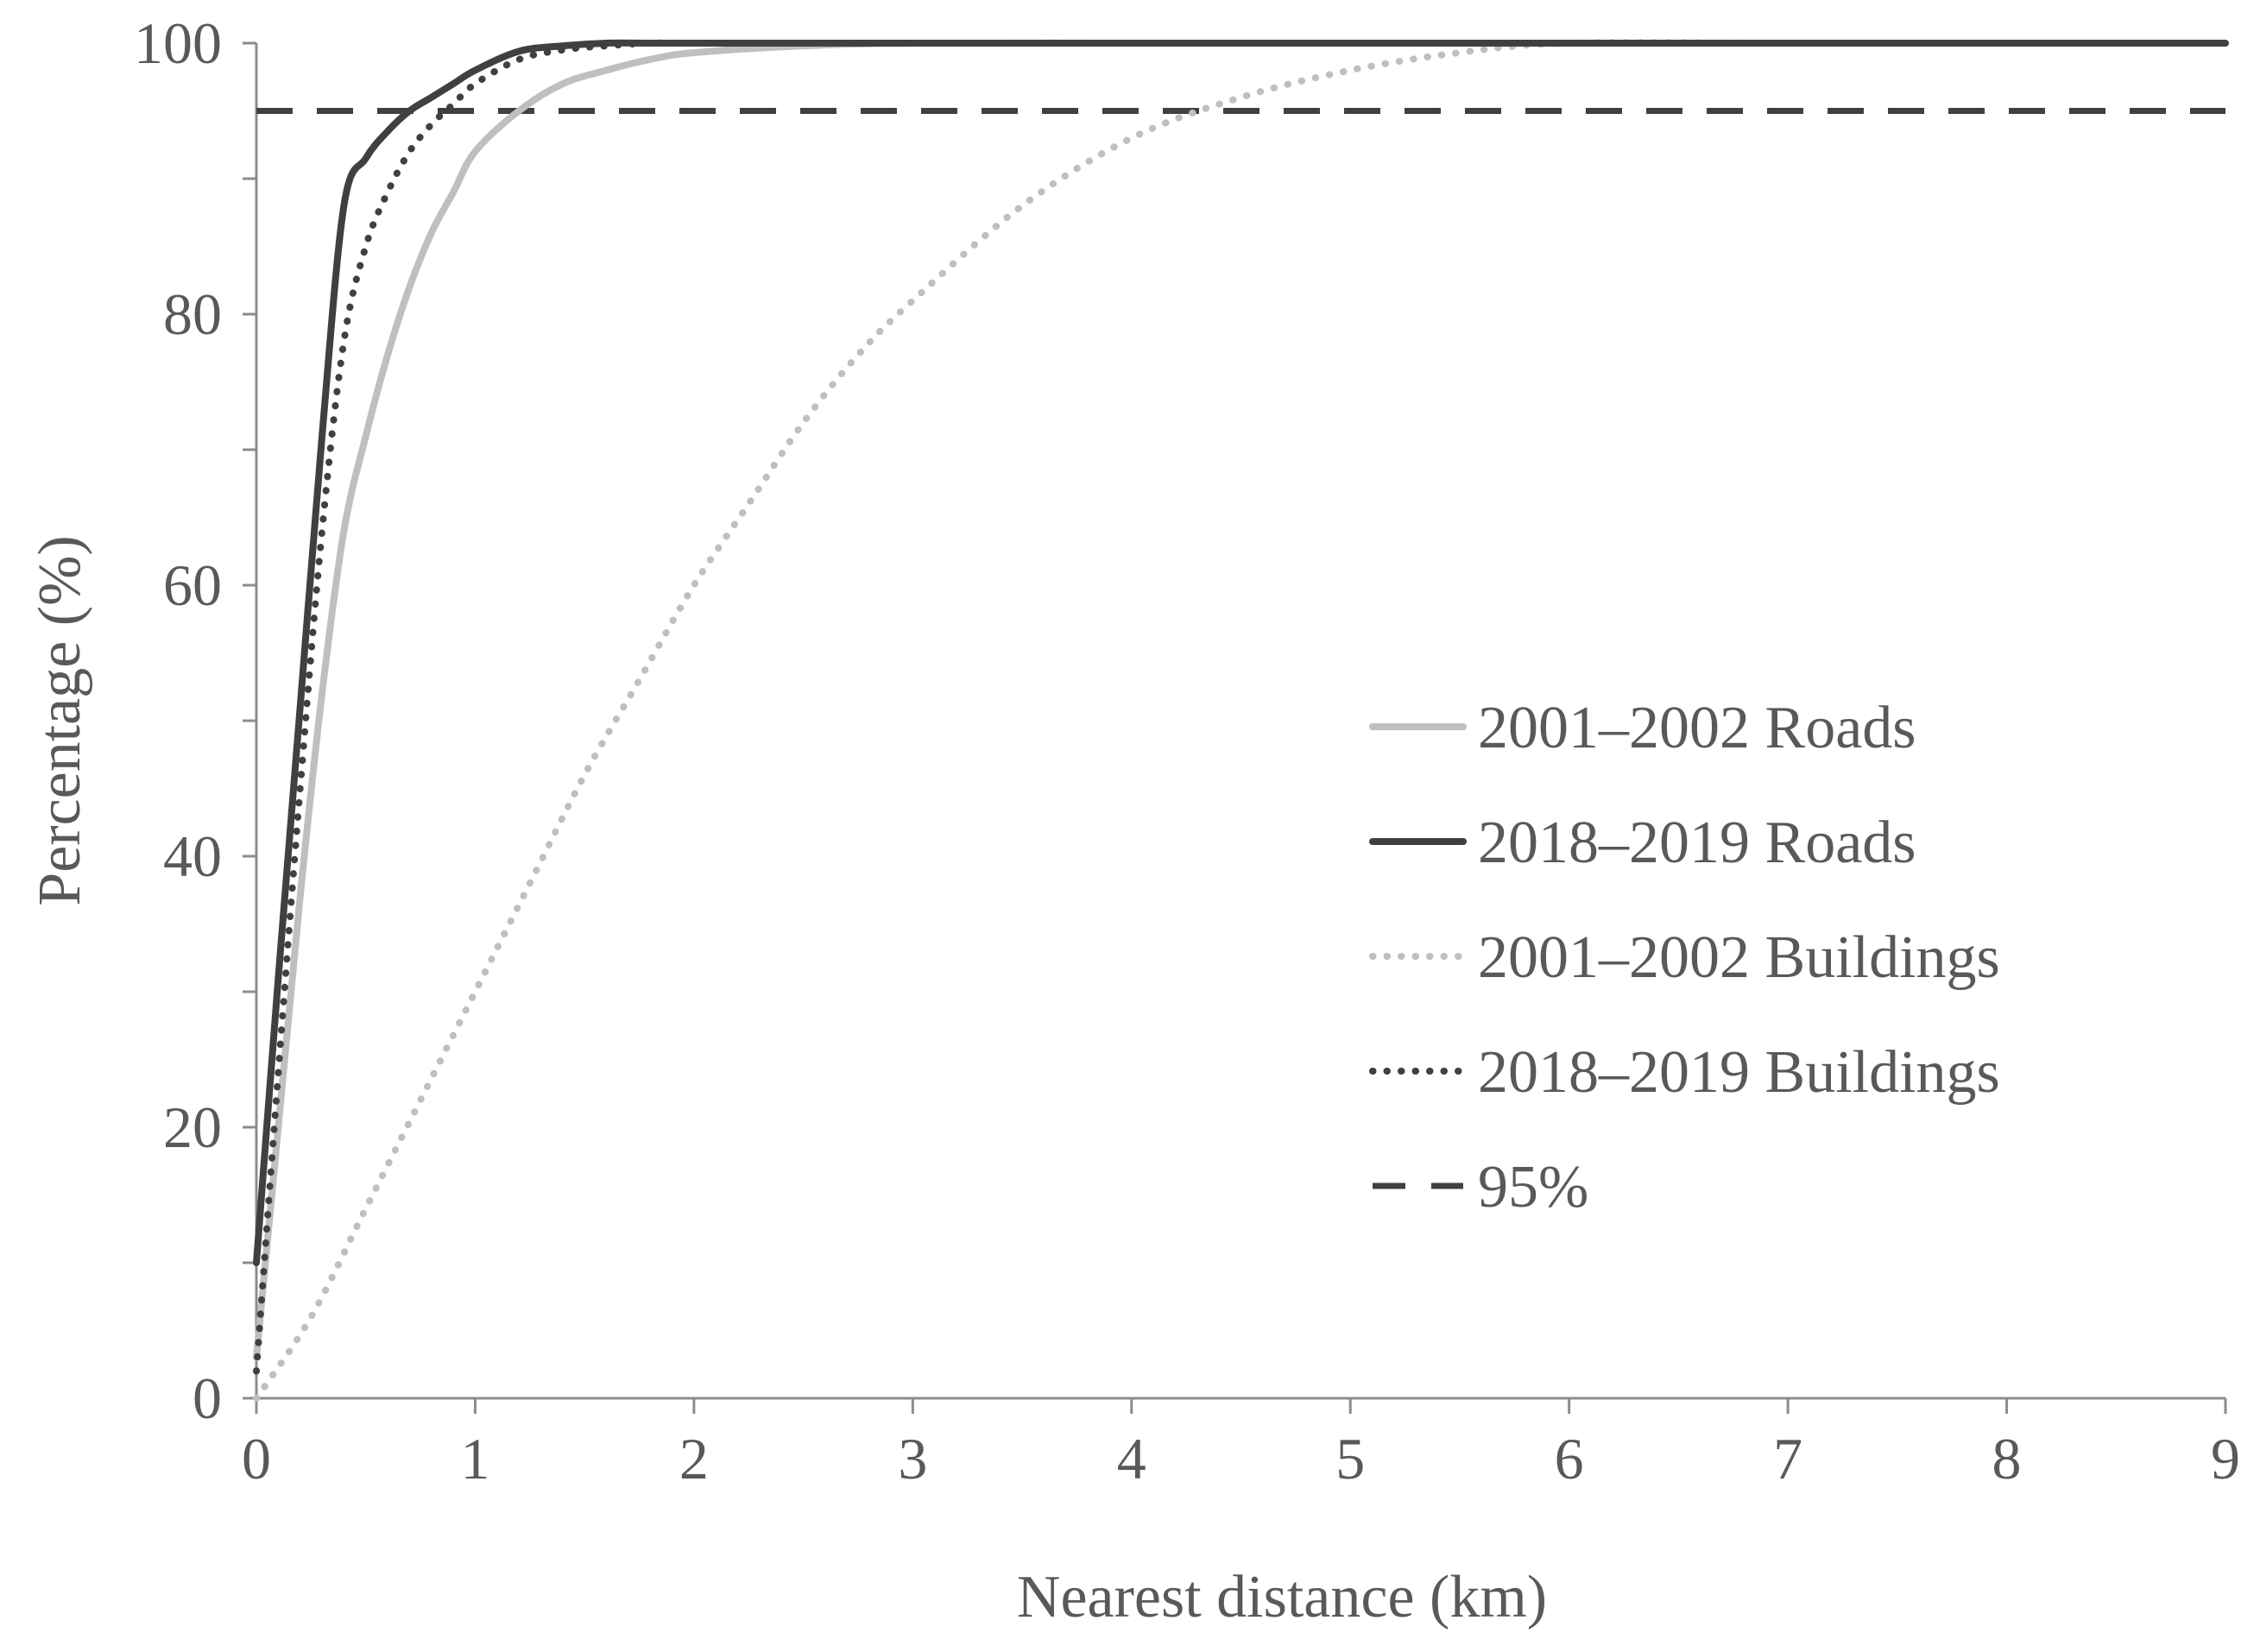 The height and width of the screenshot is (1652, 2260). I want to click on y-tick-label: 20, so click(192, 1127).